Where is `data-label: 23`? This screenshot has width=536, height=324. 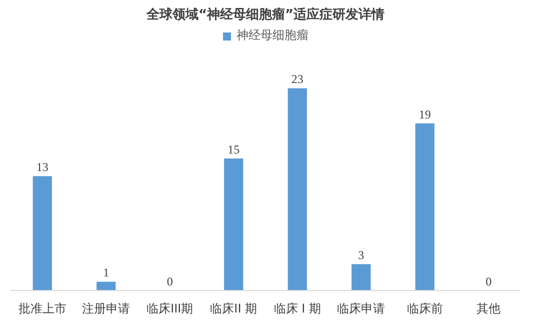
data-label: 23 is located at coordinates (297, 79).